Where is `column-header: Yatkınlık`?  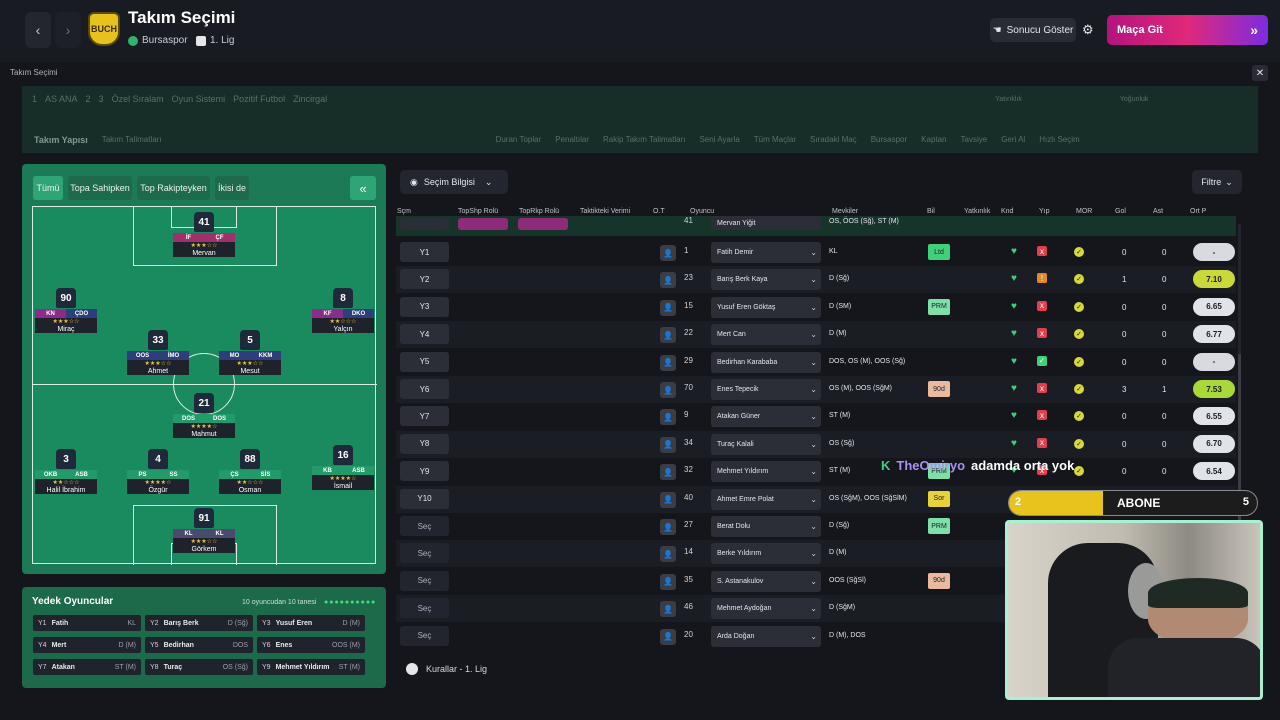 column-header: Yatkınlık is located at coordinates (977, 211).